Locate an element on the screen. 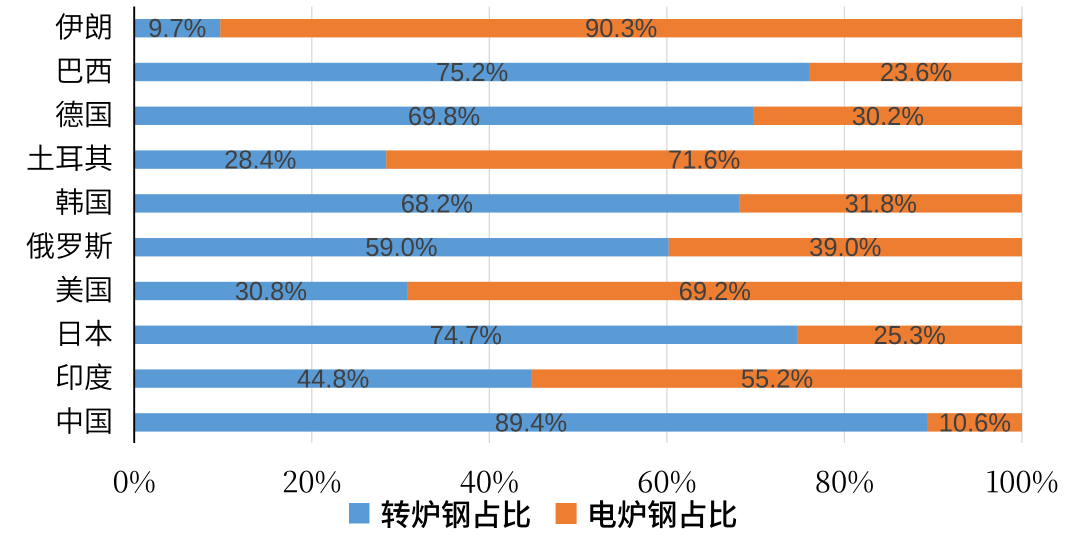  svg-text: 10.6% is located at coordinates (975, 423).